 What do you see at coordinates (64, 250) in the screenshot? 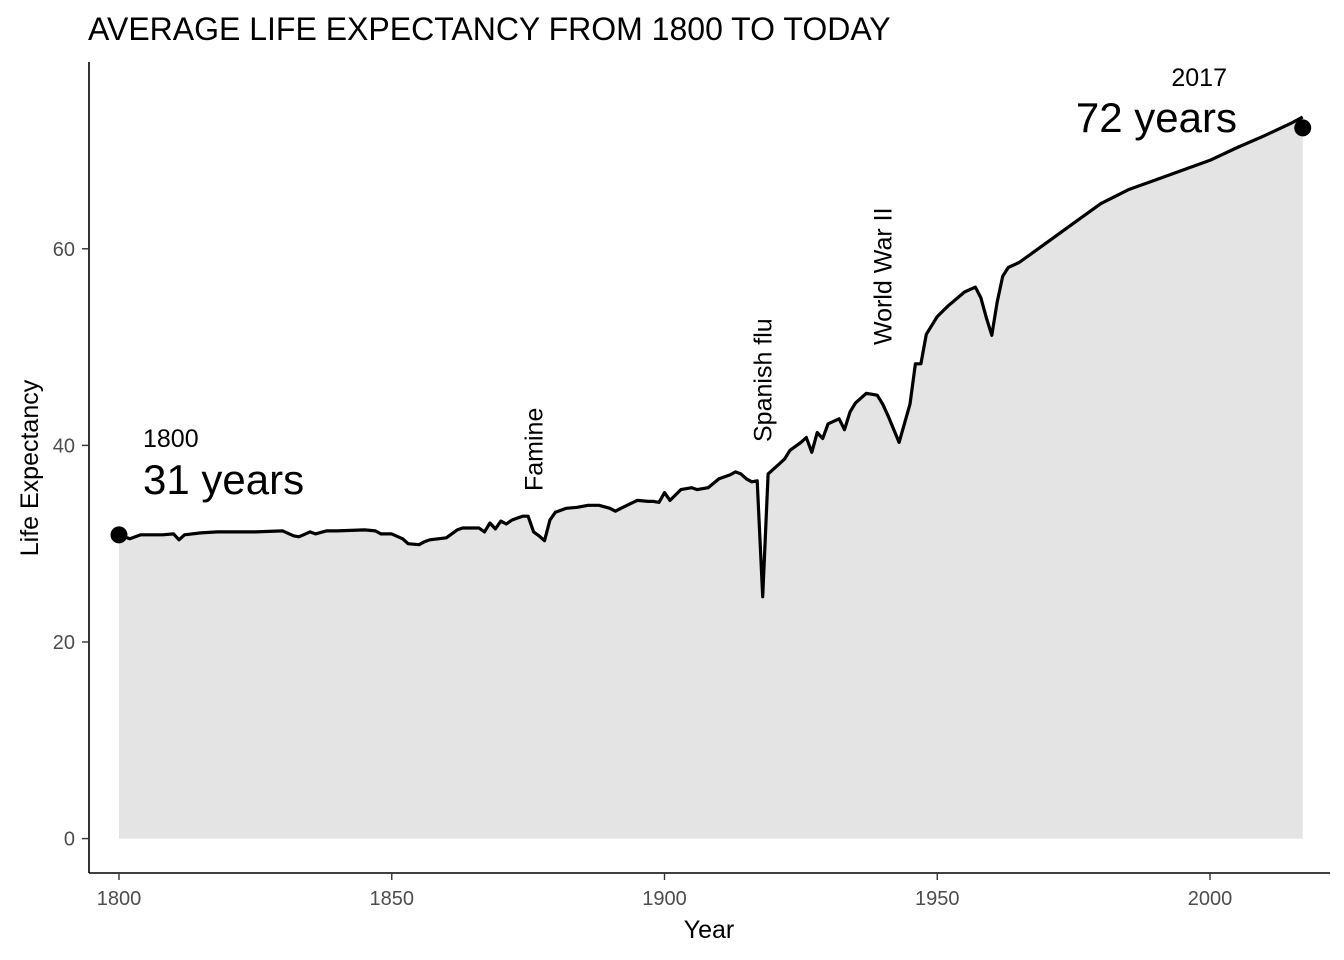
I see `y-tick-label: 60` at bounding box center [64, 250].